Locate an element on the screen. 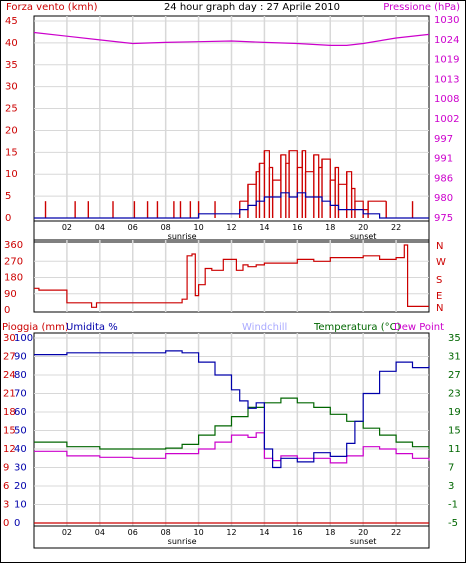  y-left-tick-label: 5 is located at coordinates (8, 196).